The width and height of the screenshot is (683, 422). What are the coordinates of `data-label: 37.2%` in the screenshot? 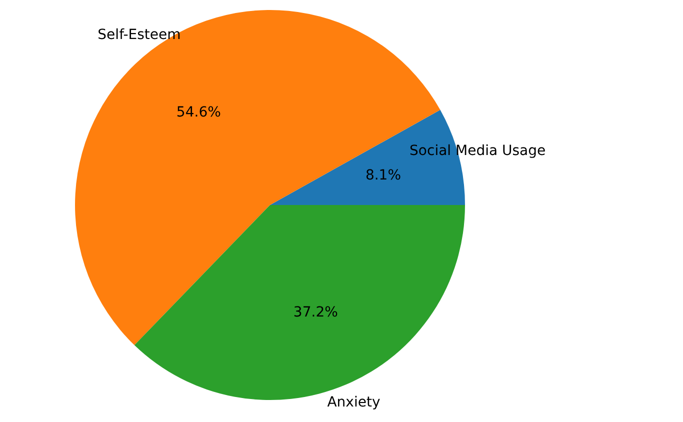 It's located at (315, 312).